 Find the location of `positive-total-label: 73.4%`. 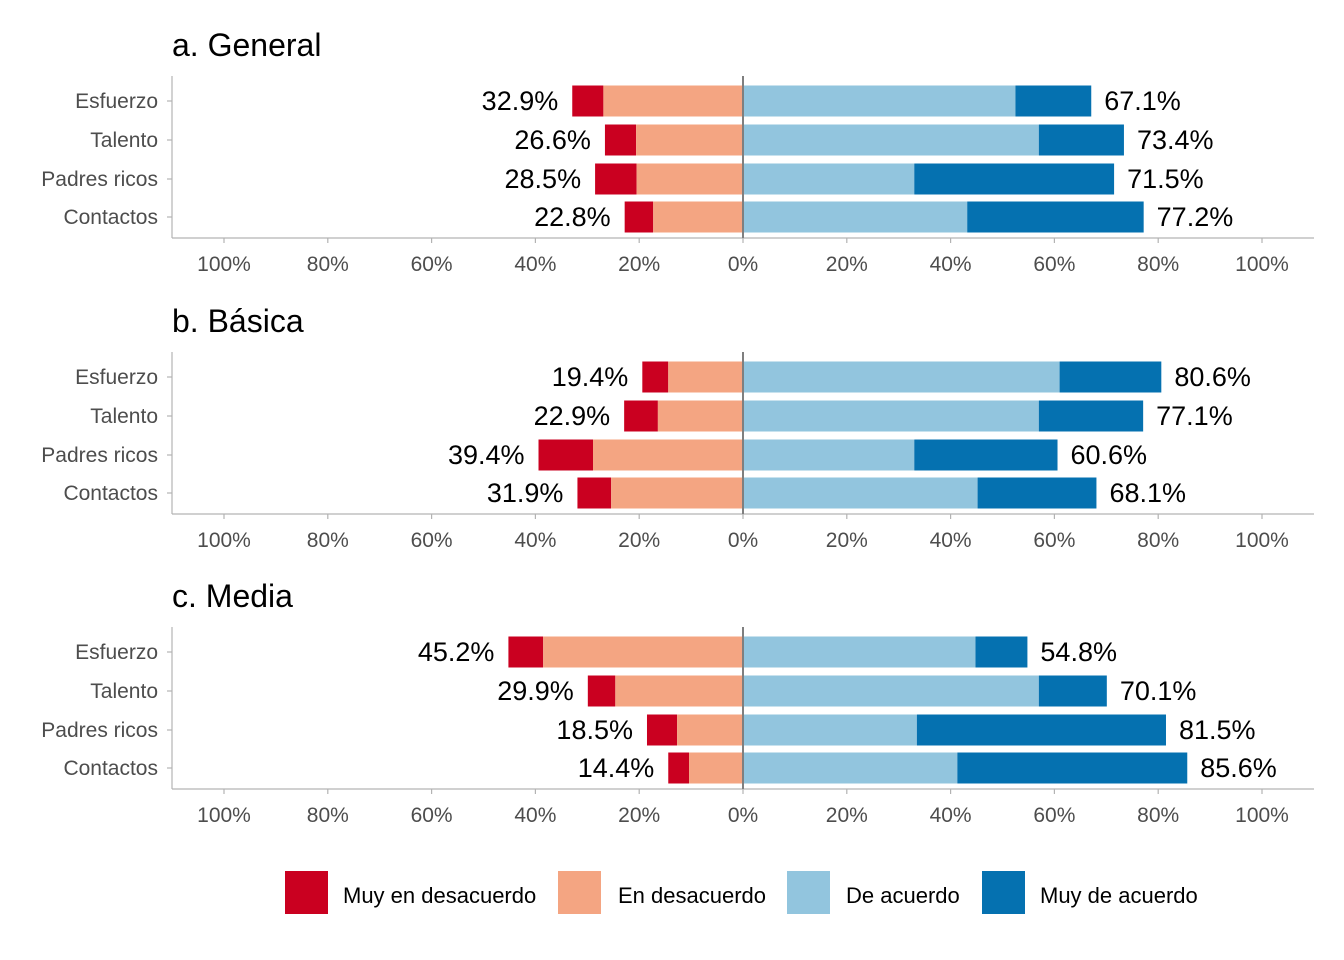

positive-total-label: 73.4% is located at coordinates (1175, 140).